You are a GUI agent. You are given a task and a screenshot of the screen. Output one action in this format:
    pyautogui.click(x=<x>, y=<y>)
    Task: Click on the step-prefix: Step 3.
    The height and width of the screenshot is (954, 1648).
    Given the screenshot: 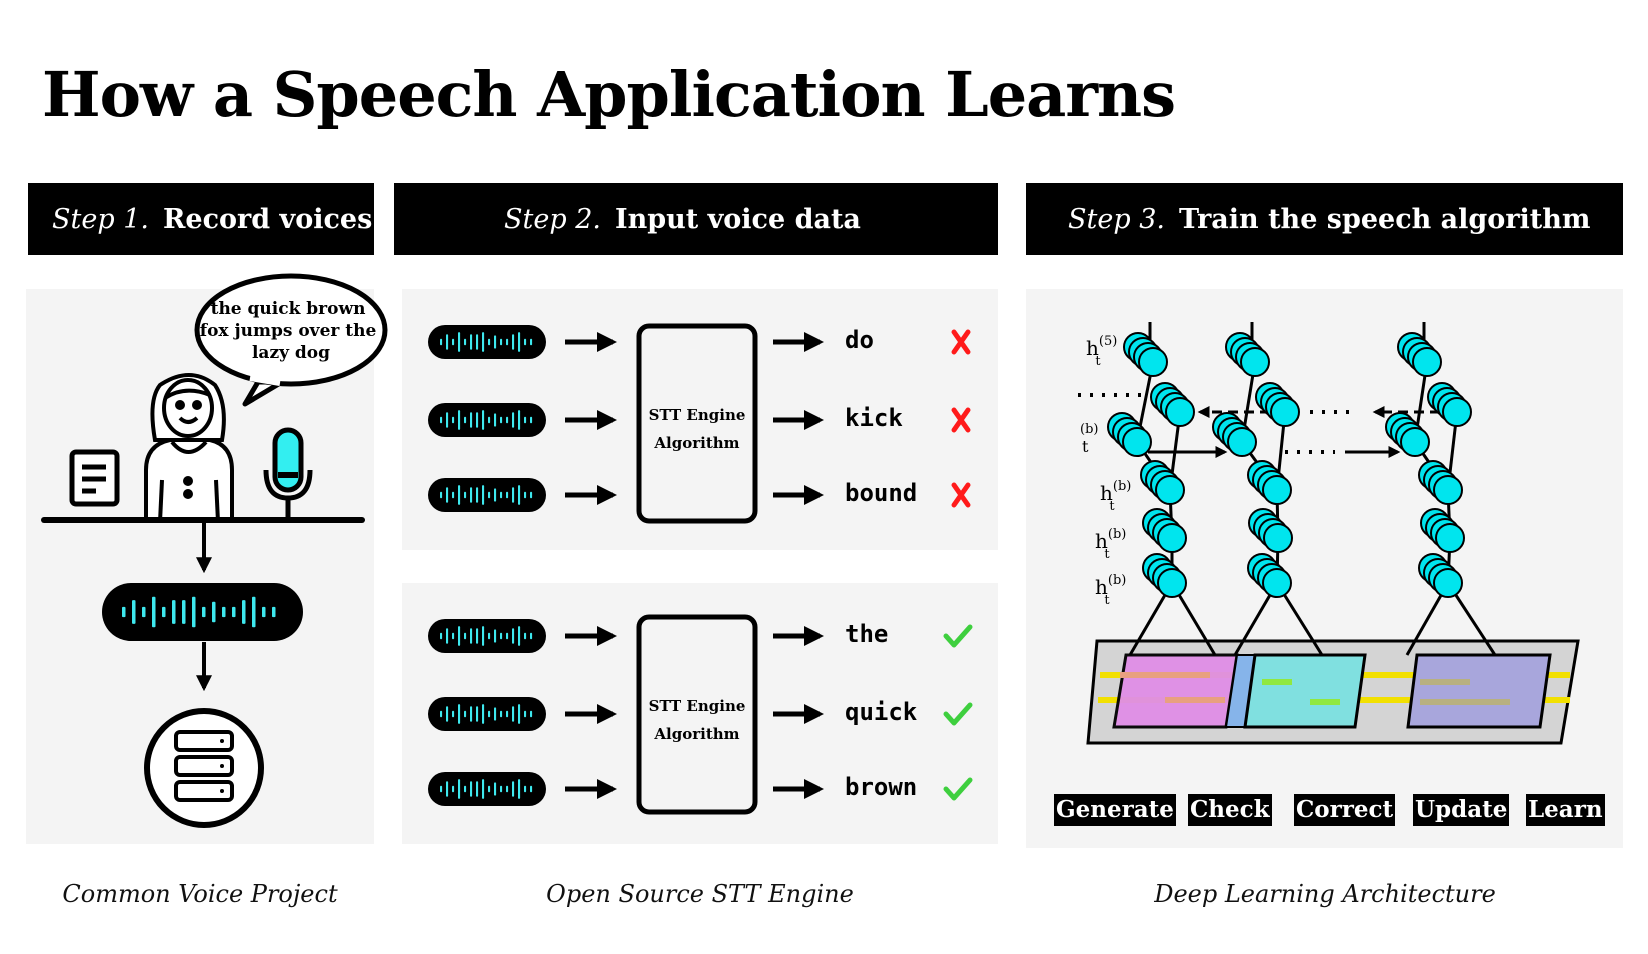 What is the action you would take?
    pyautogui.click(x=1116, y=219)
    